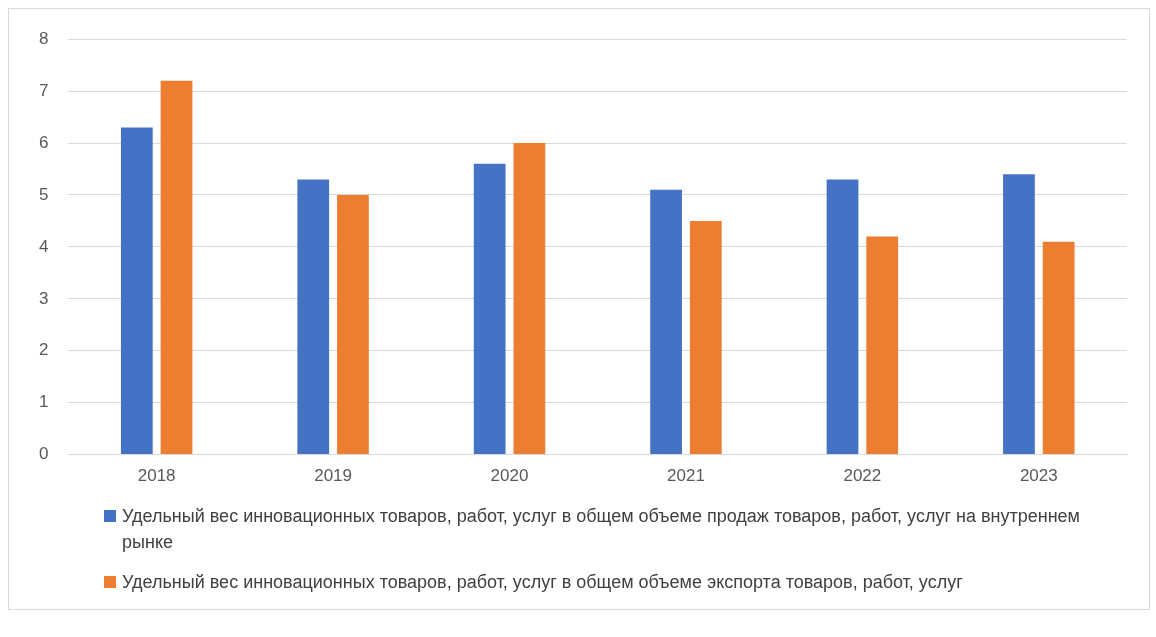 The height and width of the screenshot is (637, 1156). What do you see at coordinates (43, 142) in the screenshot?
I see `y-tick-label: 6` at bounding box center [43, 142].